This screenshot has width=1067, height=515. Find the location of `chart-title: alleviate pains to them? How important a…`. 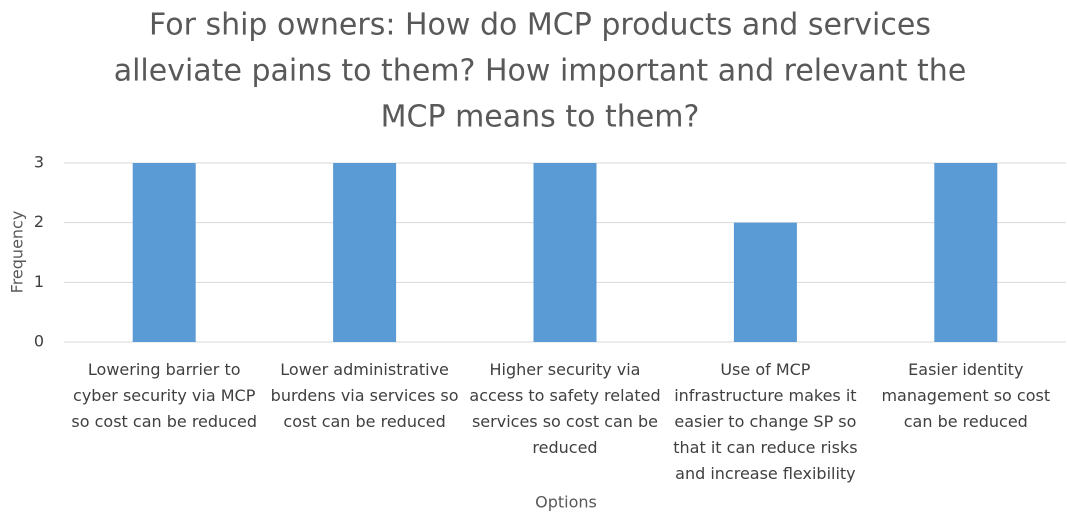

chart-title: alleviate pains to them? How important a… is located at coordinates (540, 71).